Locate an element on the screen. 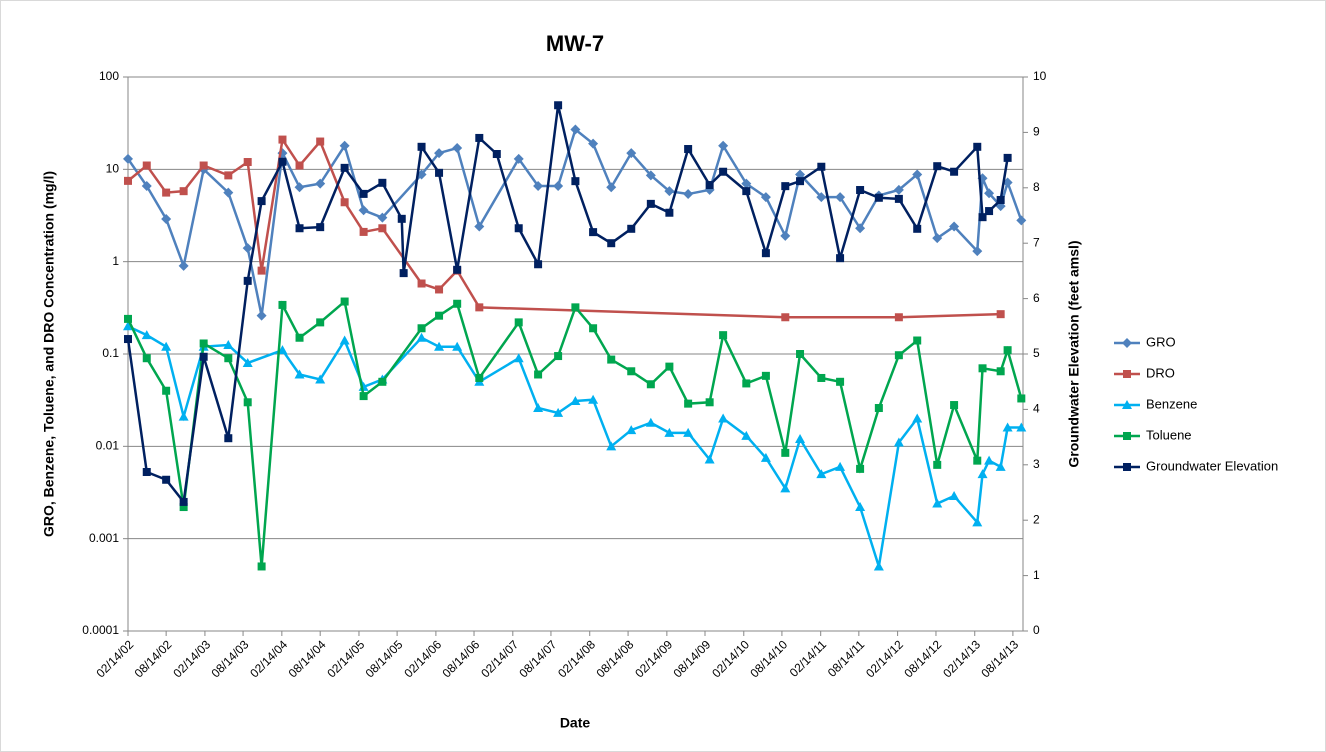 The width and height of the screenshot is (1326, 752). legend-label: Groundwater Elevation is located at coordinates (1212, 465).